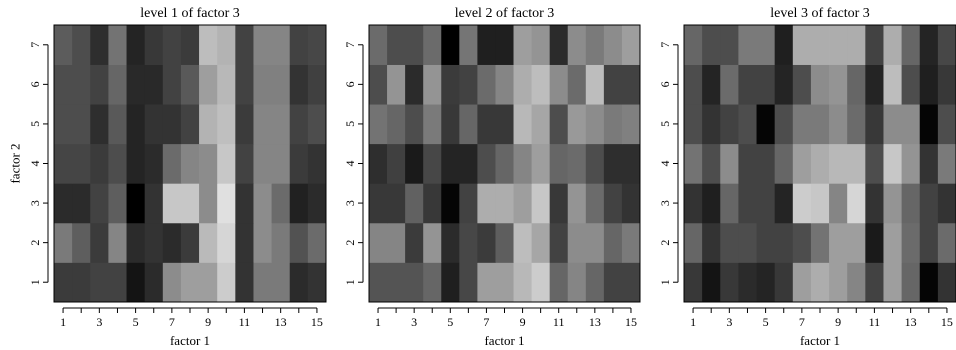  I want to click on panel-title: level 1 of factor 3, so click(190, 13).